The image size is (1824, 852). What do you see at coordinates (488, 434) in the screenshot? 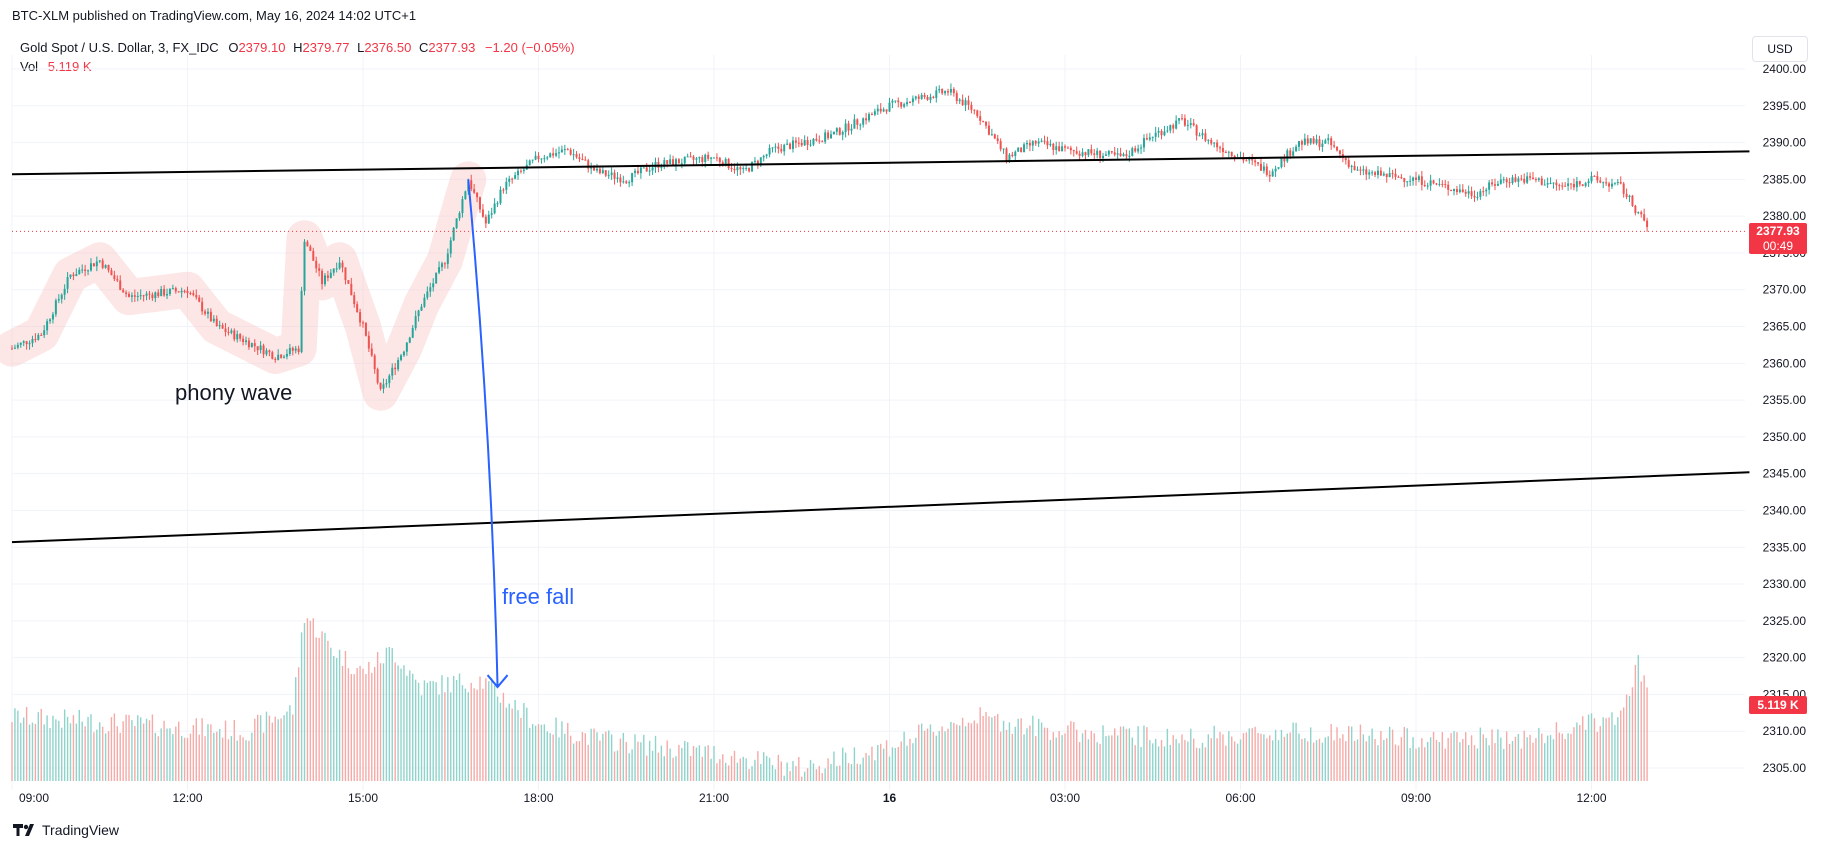
I see `free-fall-arrow` at bounding box center [488, 434].